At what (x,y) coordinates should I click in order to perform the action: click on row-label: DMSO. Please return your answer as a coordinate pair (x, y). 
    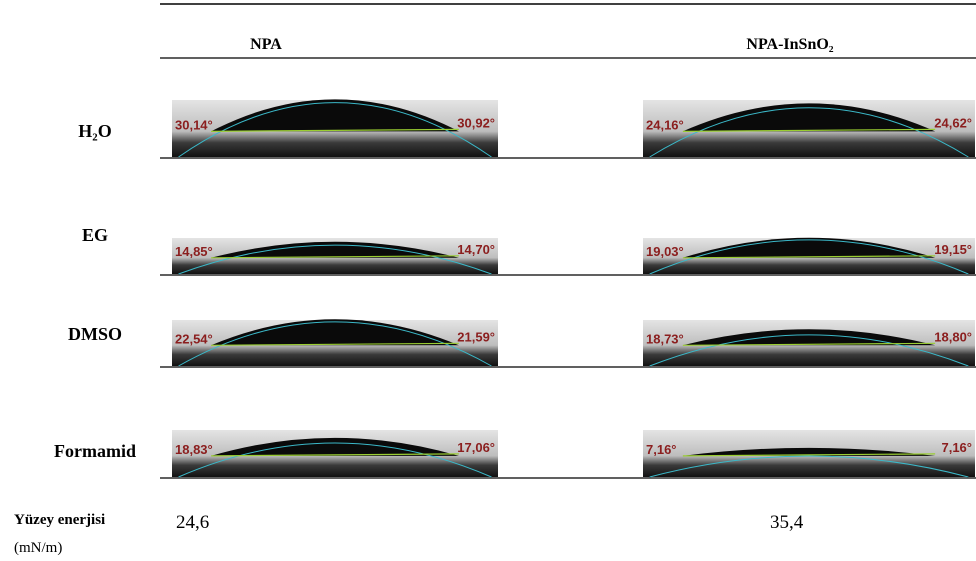
    Looking at the image, I should click on (95, 334).